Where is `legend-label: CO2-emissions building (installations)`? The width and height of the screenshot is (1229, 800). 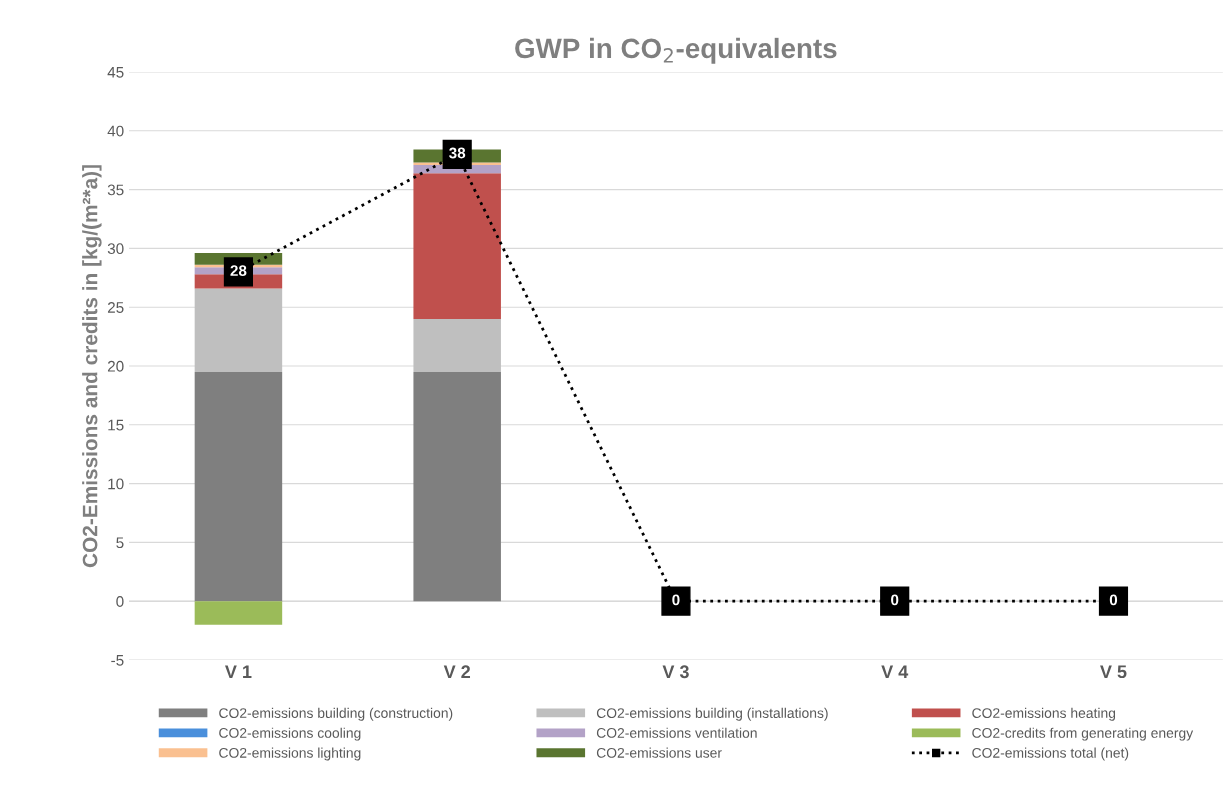 legend-label: CO2-emissions building (installations) is located at coordinates (712, 714).